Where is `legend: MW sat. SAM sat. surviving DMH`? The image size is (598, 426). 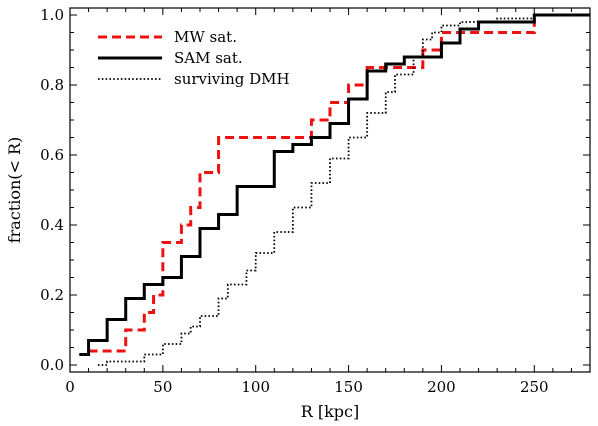
legend: MW sat. SAM sat. surviving DMH is located at coordinates (194, 58).